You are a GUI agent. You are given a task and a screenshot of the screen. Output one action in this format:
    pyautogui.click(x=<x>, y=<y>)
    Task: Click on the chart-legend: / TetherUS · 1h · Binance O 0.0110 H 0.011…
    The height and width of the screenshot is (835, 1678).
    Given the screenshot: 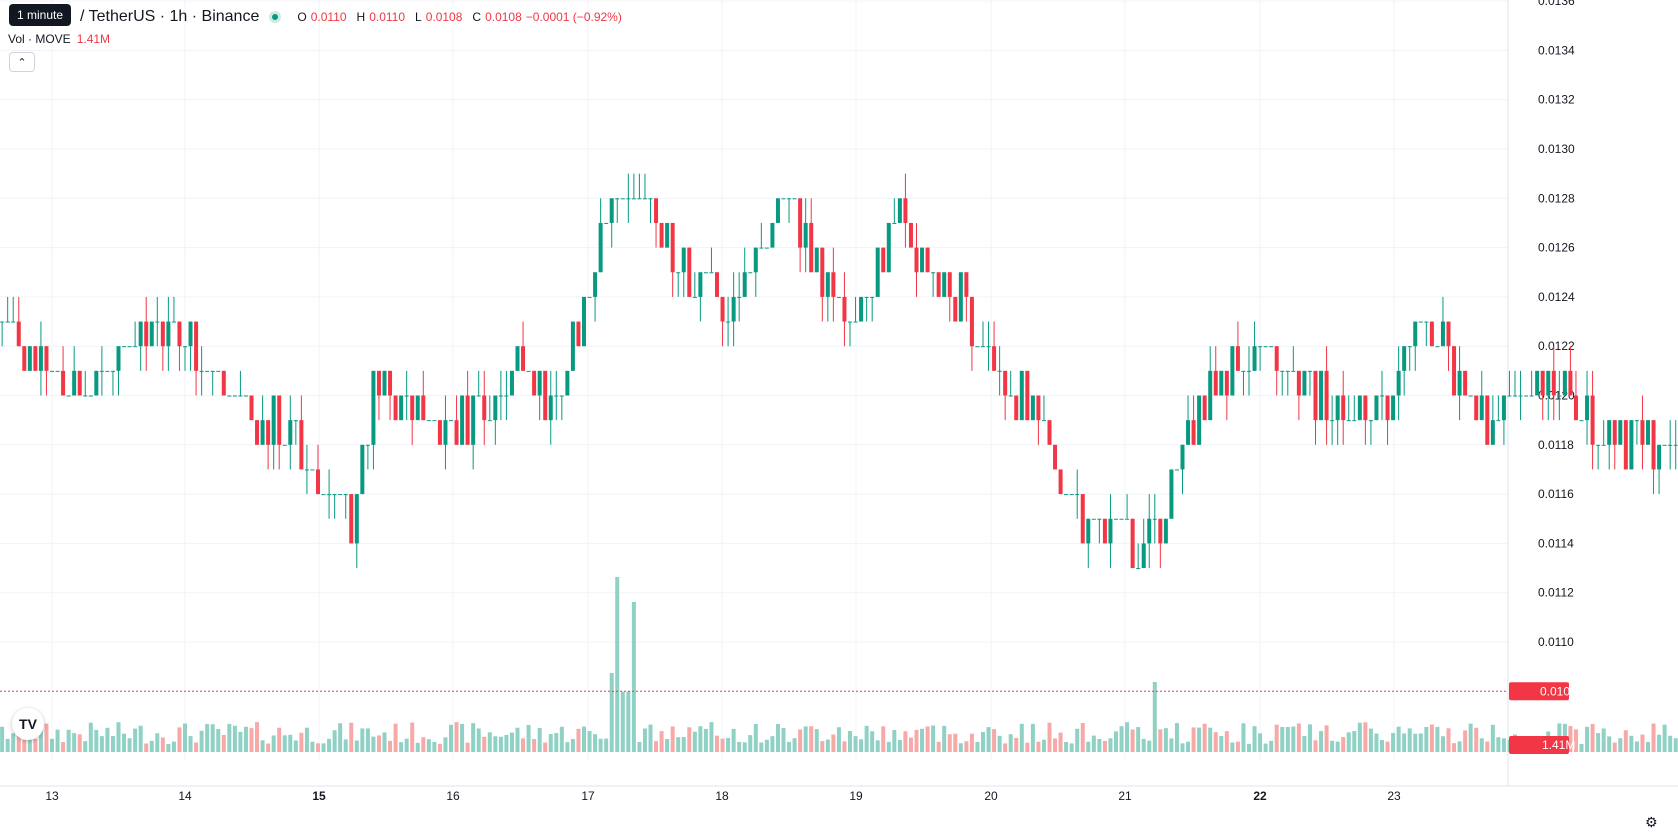 What is the action you would take?
    pyautogui.click(x=315, y=17)
    